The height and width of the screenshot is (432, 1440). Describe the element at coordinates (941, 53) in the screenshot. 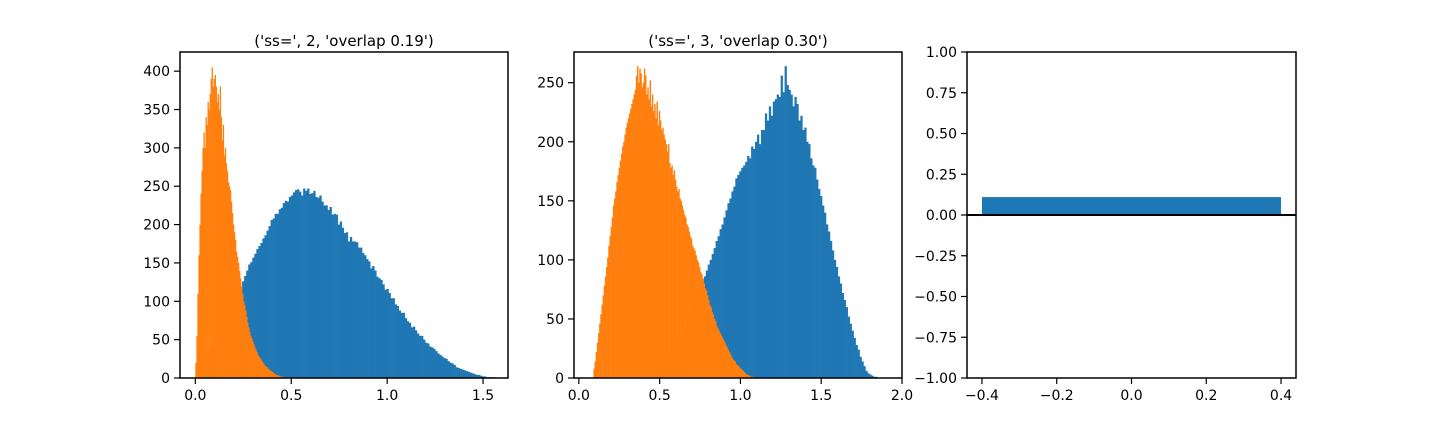

I see `y-tick-label: 1.00` at that location.